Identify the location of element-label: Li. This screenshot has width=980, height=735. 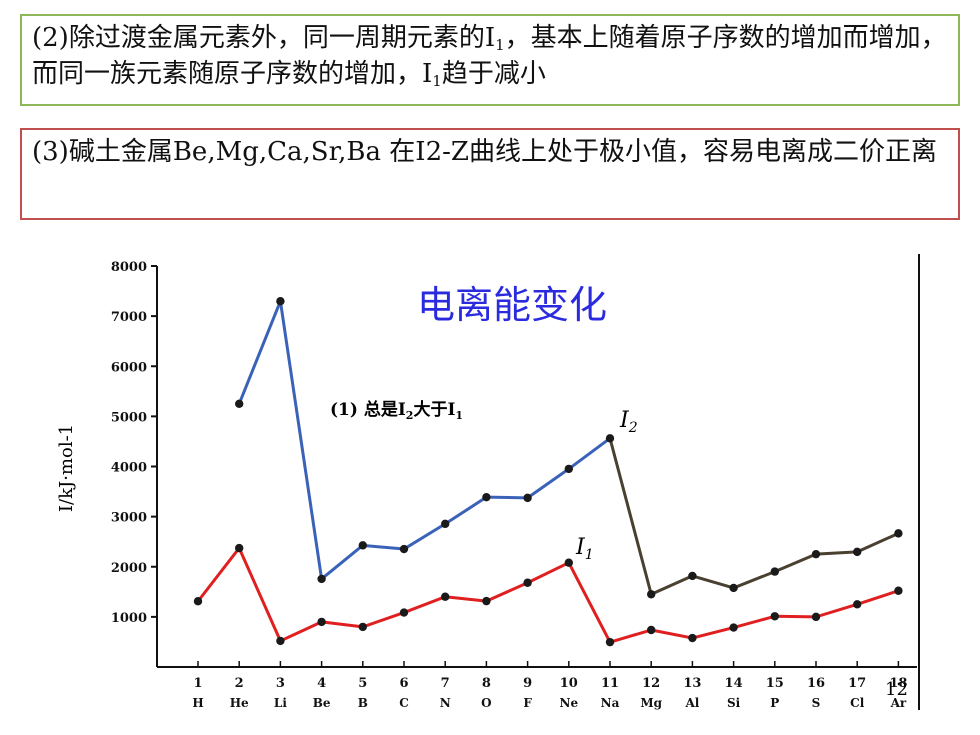
(280, 703).